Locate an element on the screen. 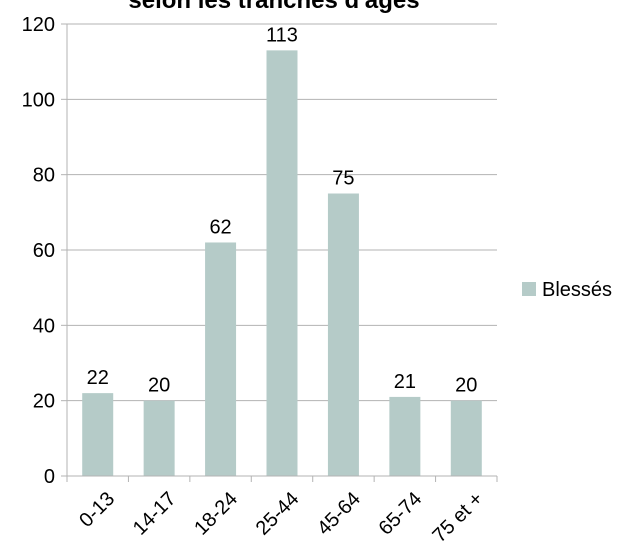 The height and width of the screenshot is (560, 637). x-axis: 0-13 14-17 18-24 25-44 45-64 65-74 75 et + is located at coordinates (279, 511).